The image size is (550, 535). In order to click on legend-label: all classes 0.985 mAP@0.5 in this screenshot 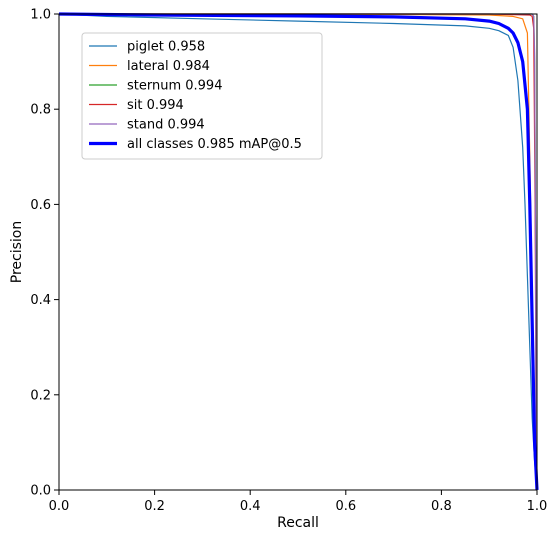, I will do `click(214, 144)`.